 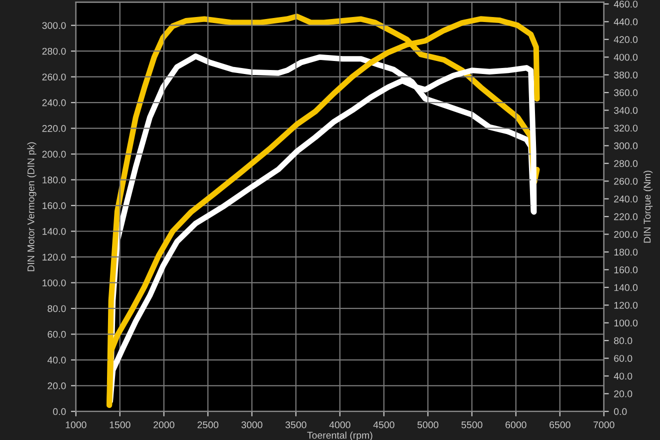 What do you see at coordinates (626, 40) in the screenshot?
I see `y2-tick-label: 420.0` at bounding box center [626, 40].